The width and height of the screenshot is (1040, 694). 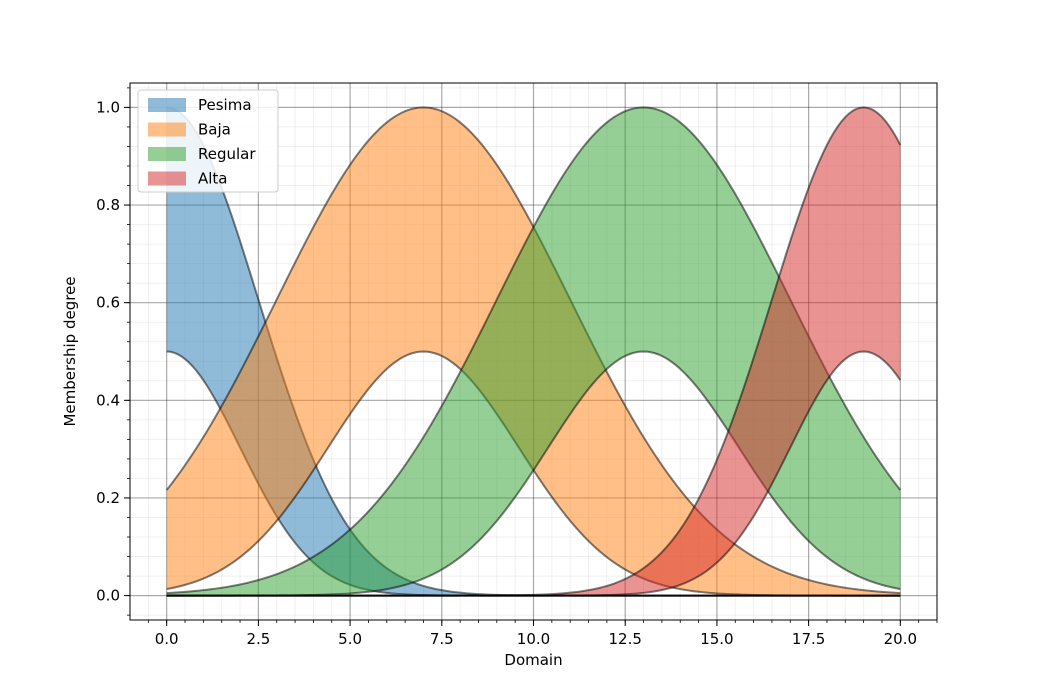 What do you see at coordinates (167, 178) in the screenshot?
I see `legend-swatch-alta` at bounding box center [167, 178].